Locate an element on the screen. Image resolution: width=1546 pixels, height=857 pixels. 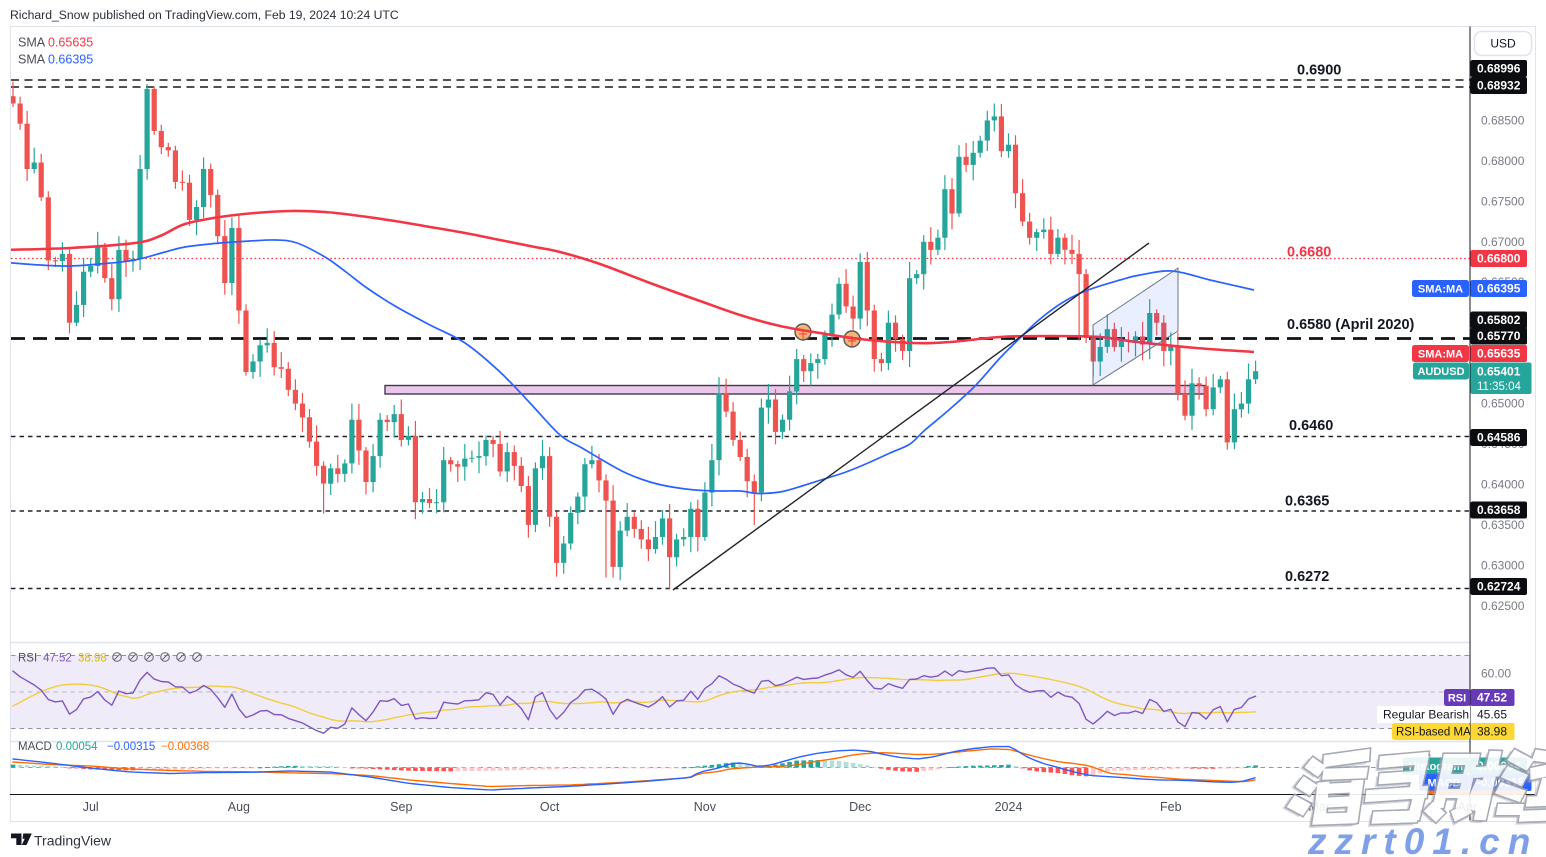
svg-text: 0.65000 is located at coordinates (1503, 404).